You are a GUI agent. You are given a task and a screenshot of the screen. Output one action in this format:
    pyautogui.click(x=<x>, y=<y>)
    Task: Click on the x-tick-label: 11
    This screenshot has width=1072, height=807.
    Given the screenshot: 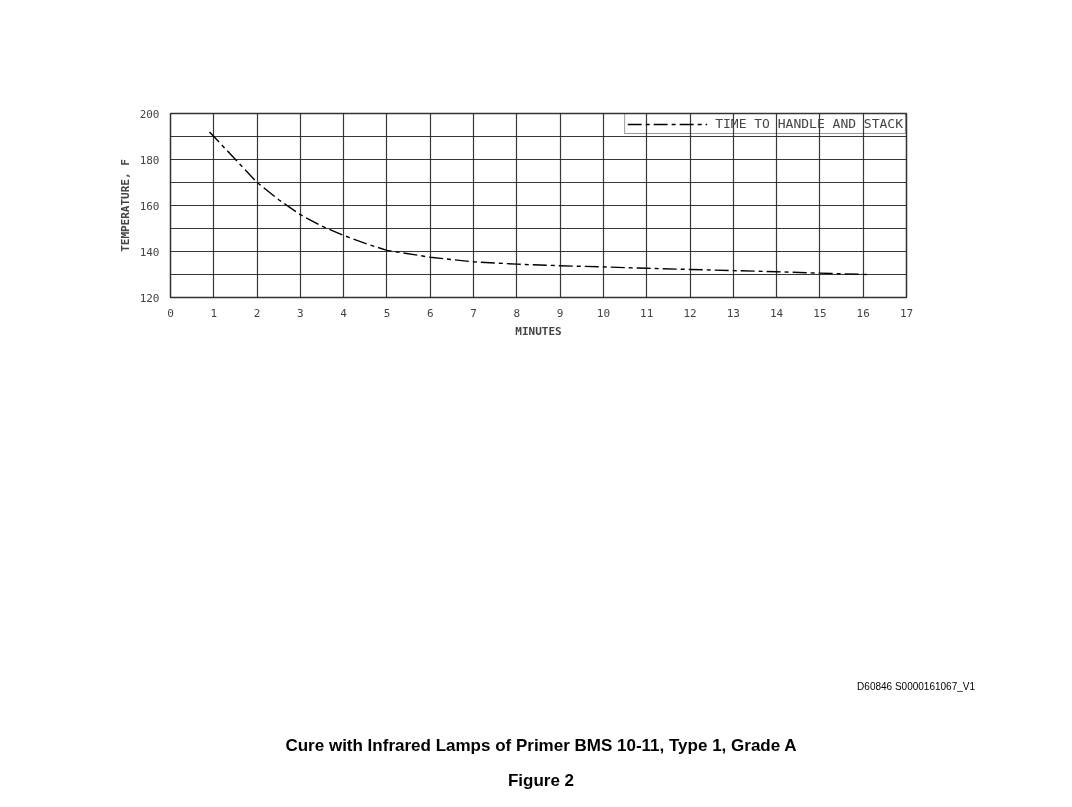 What is the action you would take?
    pyautogui.click(x=647, y=313)
    